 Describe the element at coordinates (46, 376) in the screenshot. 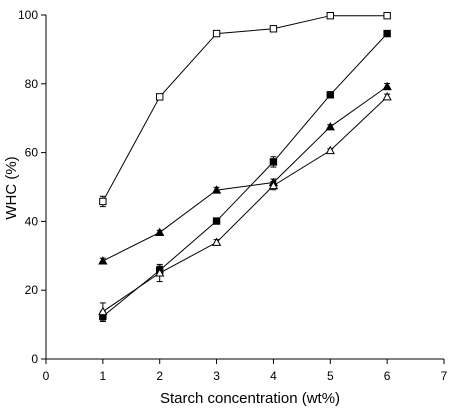

I see `x-tick-label: 0` at that location.